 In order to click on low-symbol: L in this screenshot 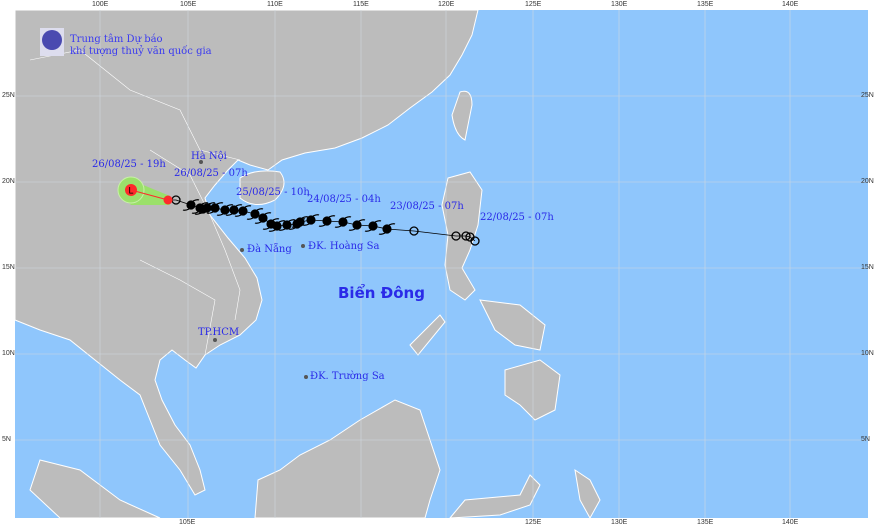, I will do `click(130, 191)`.